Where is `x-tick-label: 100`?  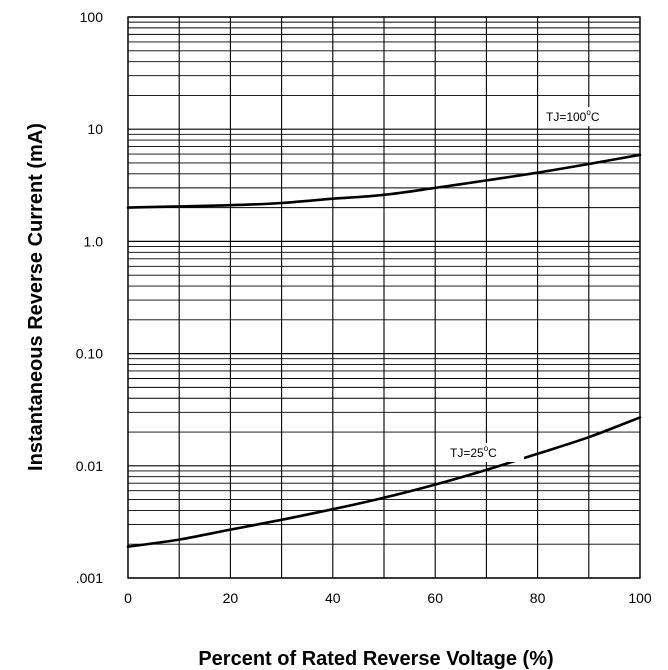
x-tick-label: 100 is located at coordinates (640, 598).